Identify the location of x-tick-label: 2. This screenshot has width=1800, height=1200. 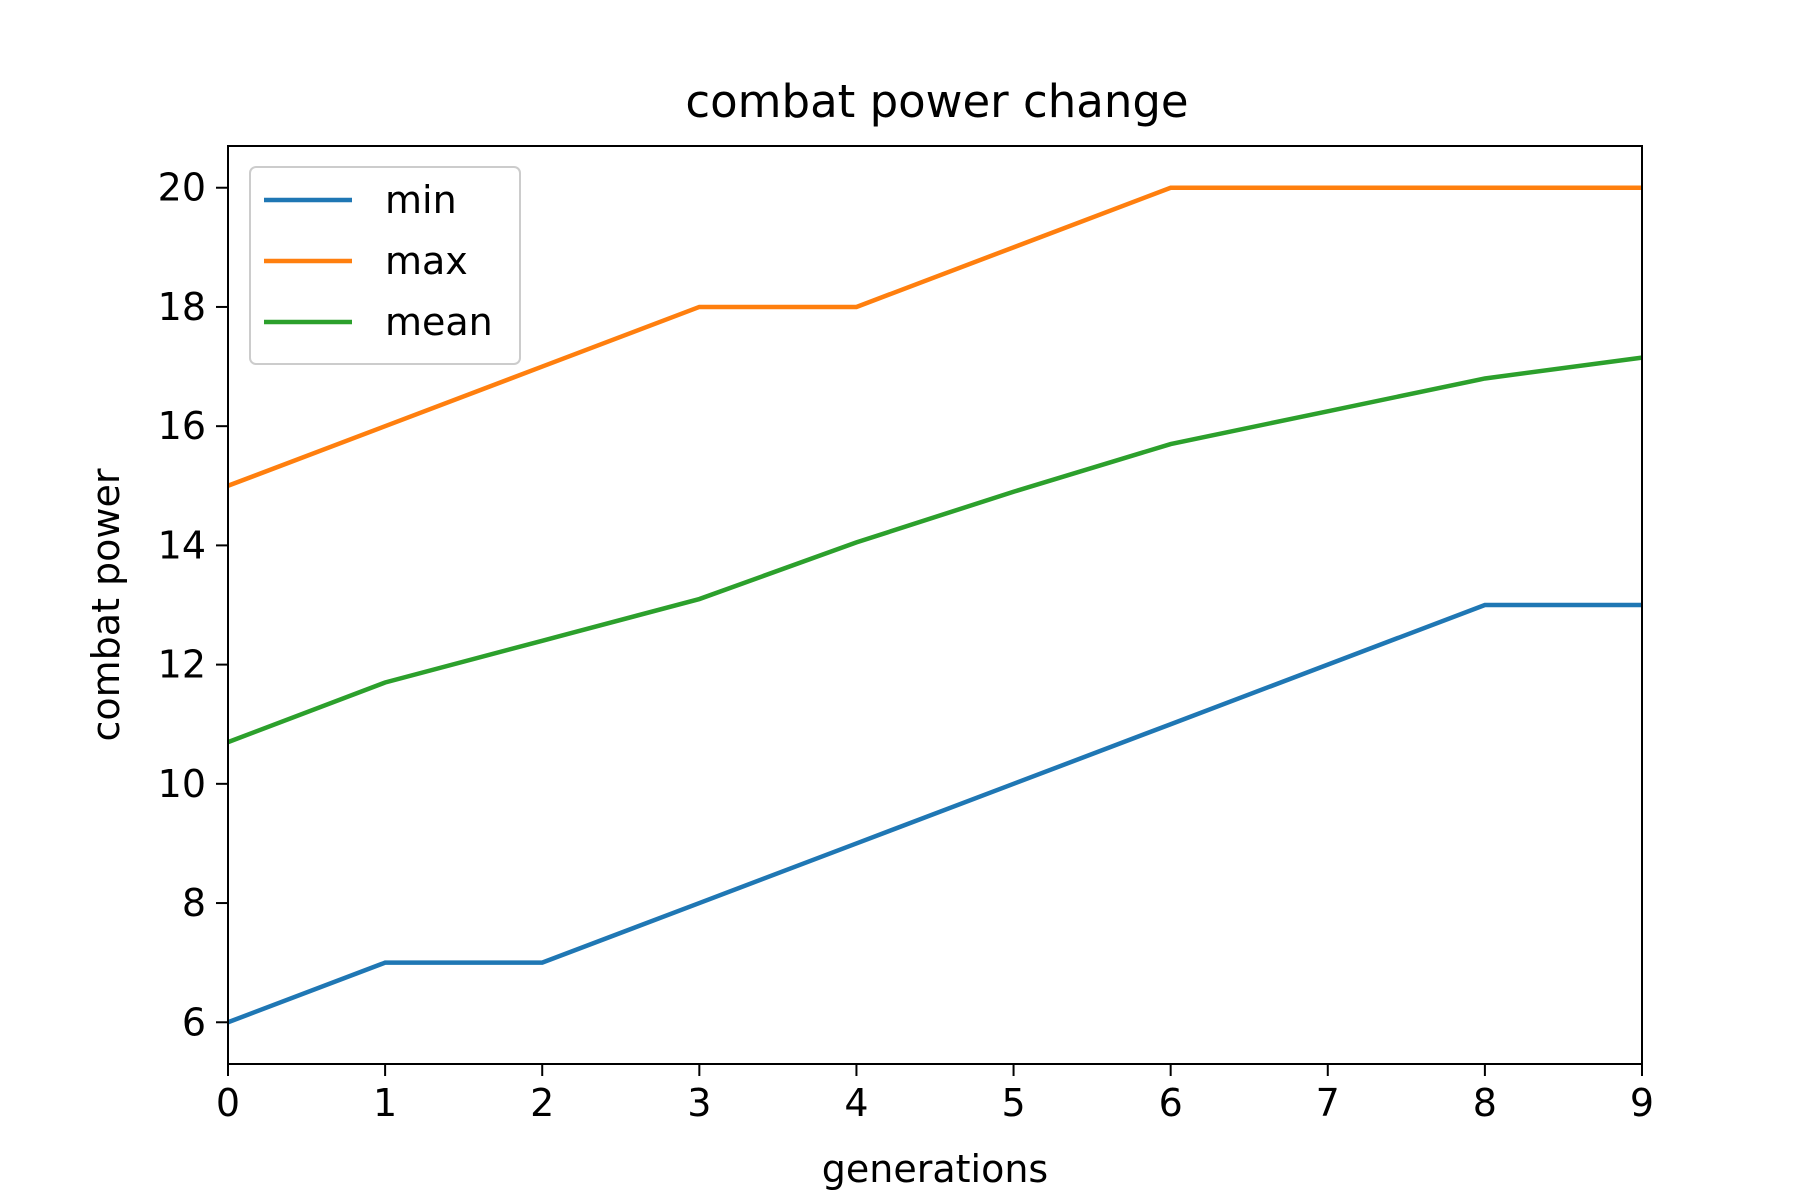
(542, 1103).